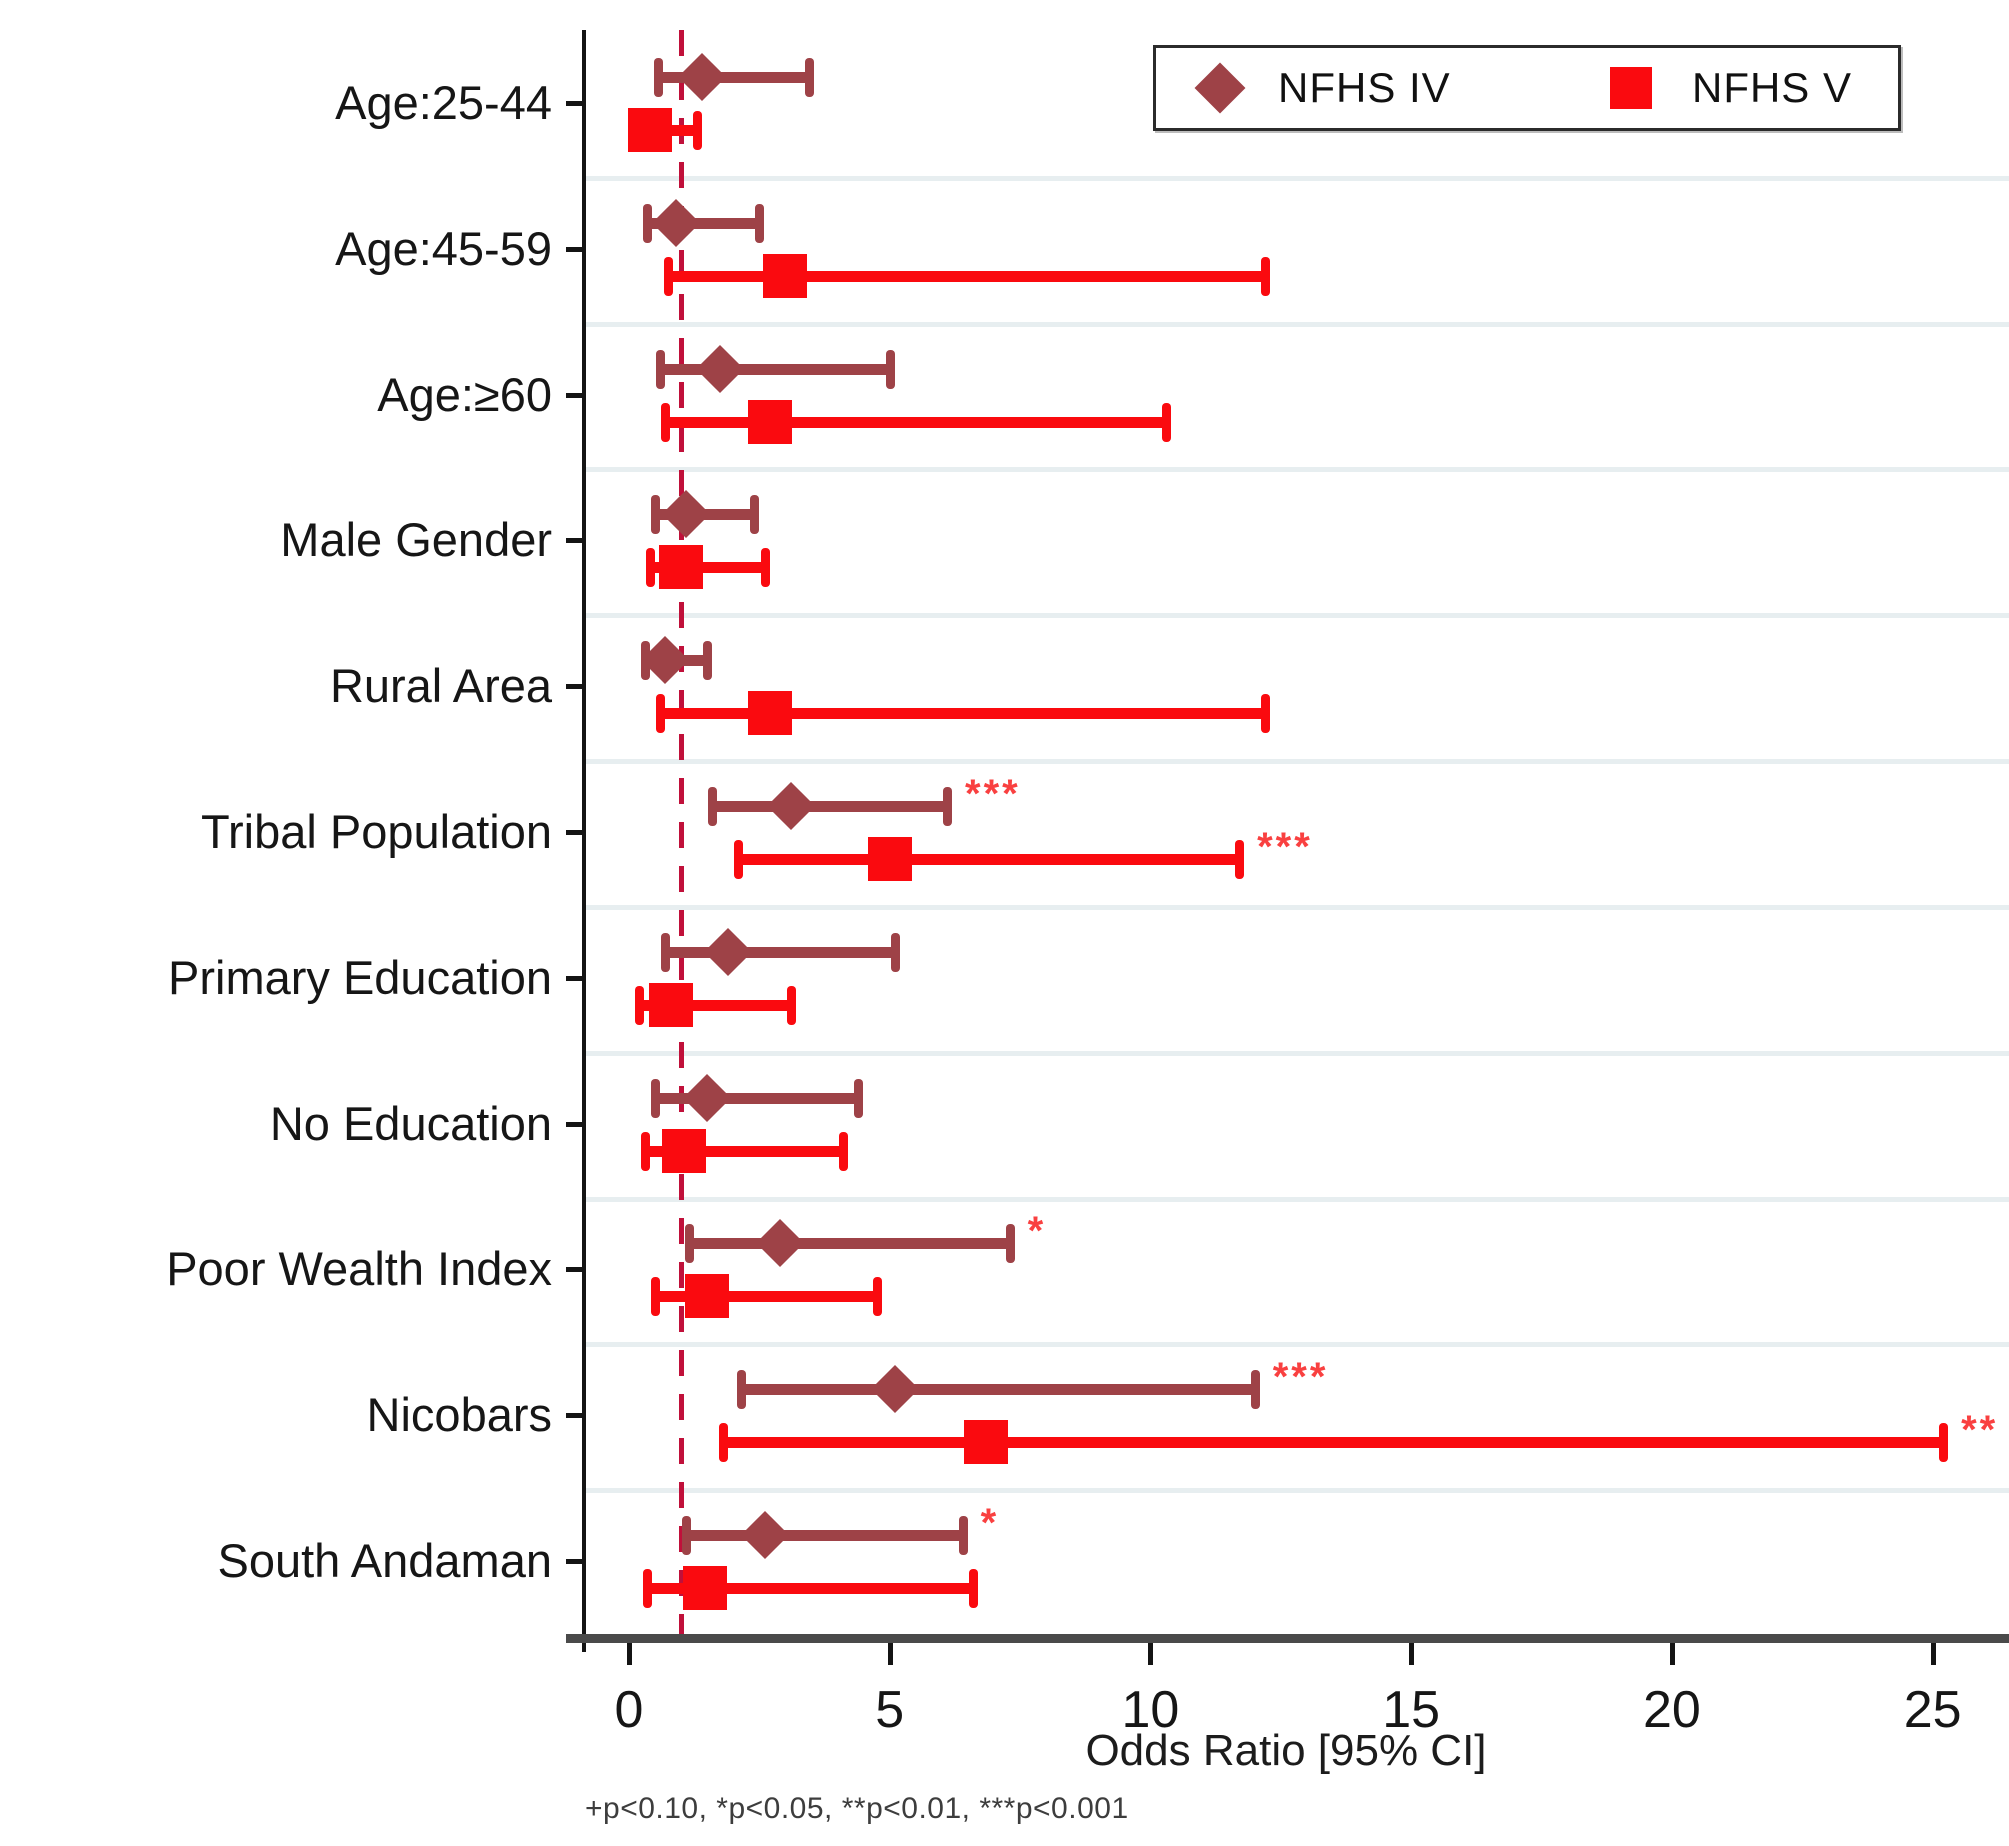 Image resolution: width=2009 pixels, height=1846 pixels. Describe the element at coordinates (890, 1710) in the screenshot. I see `x-tick-label: 5` at that location.